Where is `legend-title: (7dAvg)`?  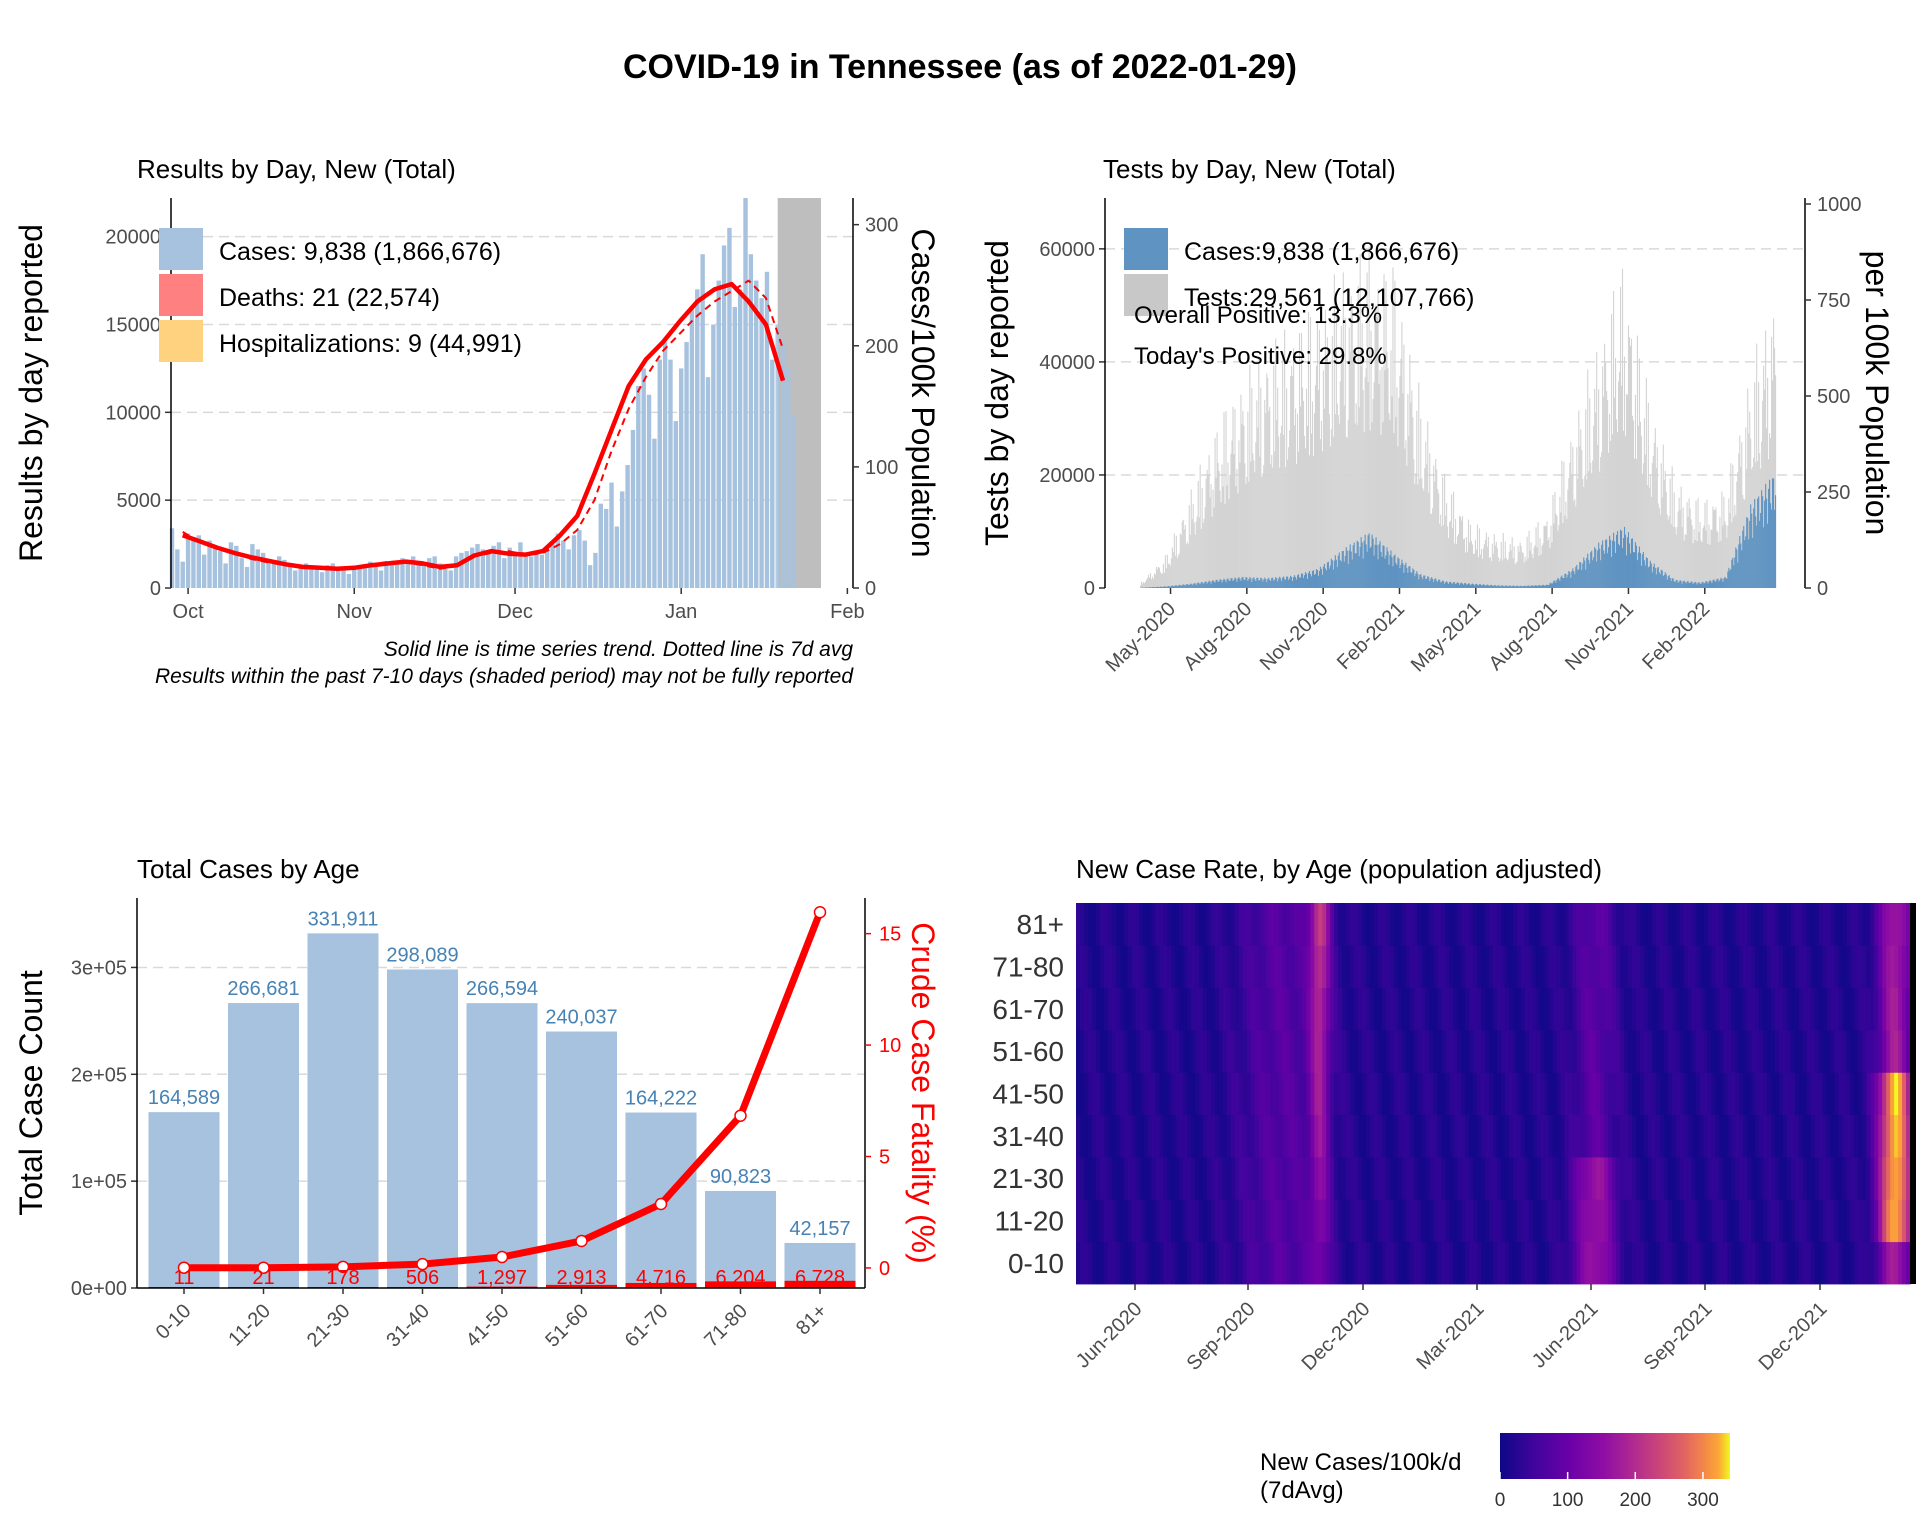 legend-title: (7dAvg) is located at coordinates (1302, 1490).